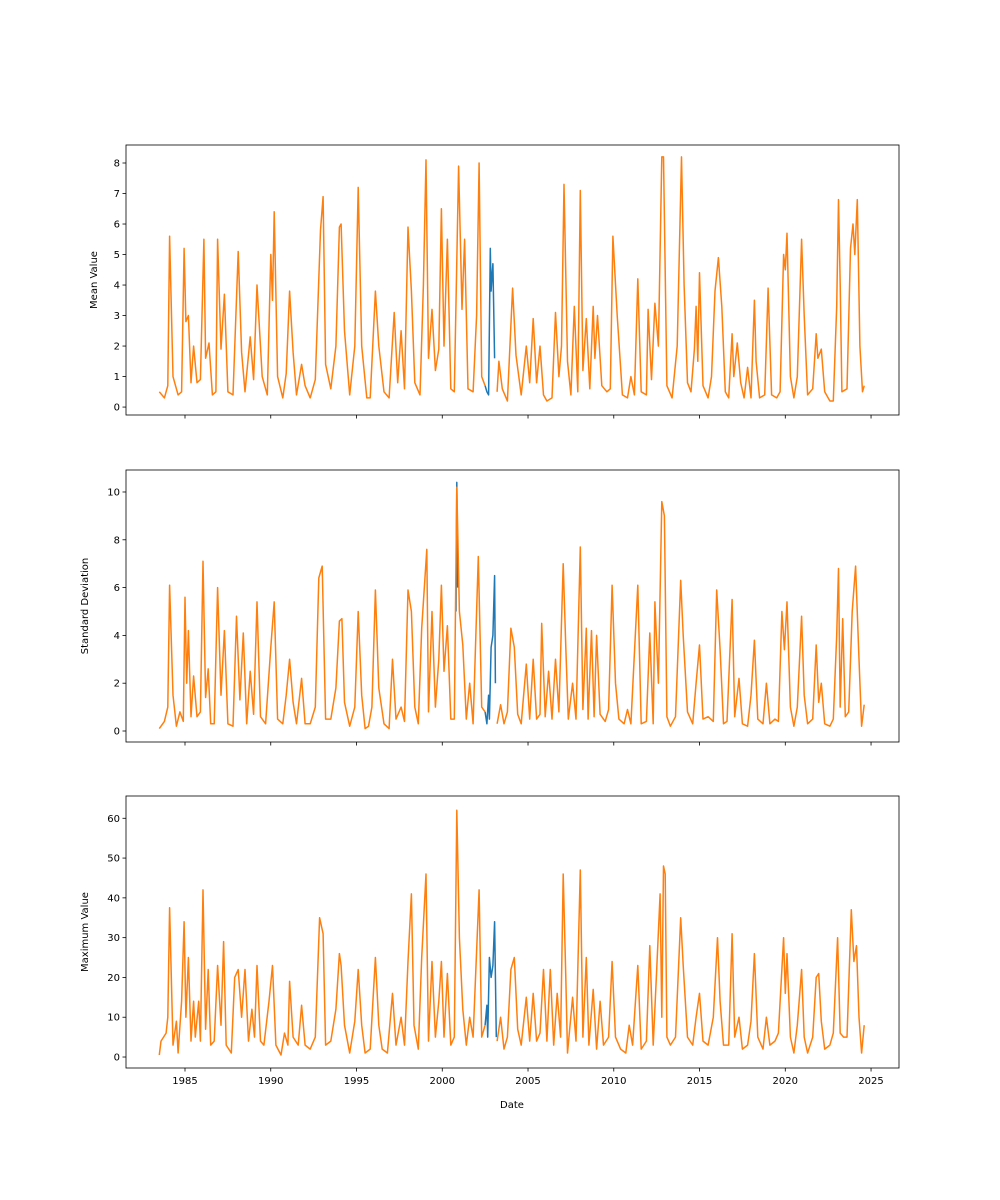  What do you see at coordinates (613, 1081) in the screenshot?
I see `x-tick-label: 2010` at bounding box center [613, 1081].